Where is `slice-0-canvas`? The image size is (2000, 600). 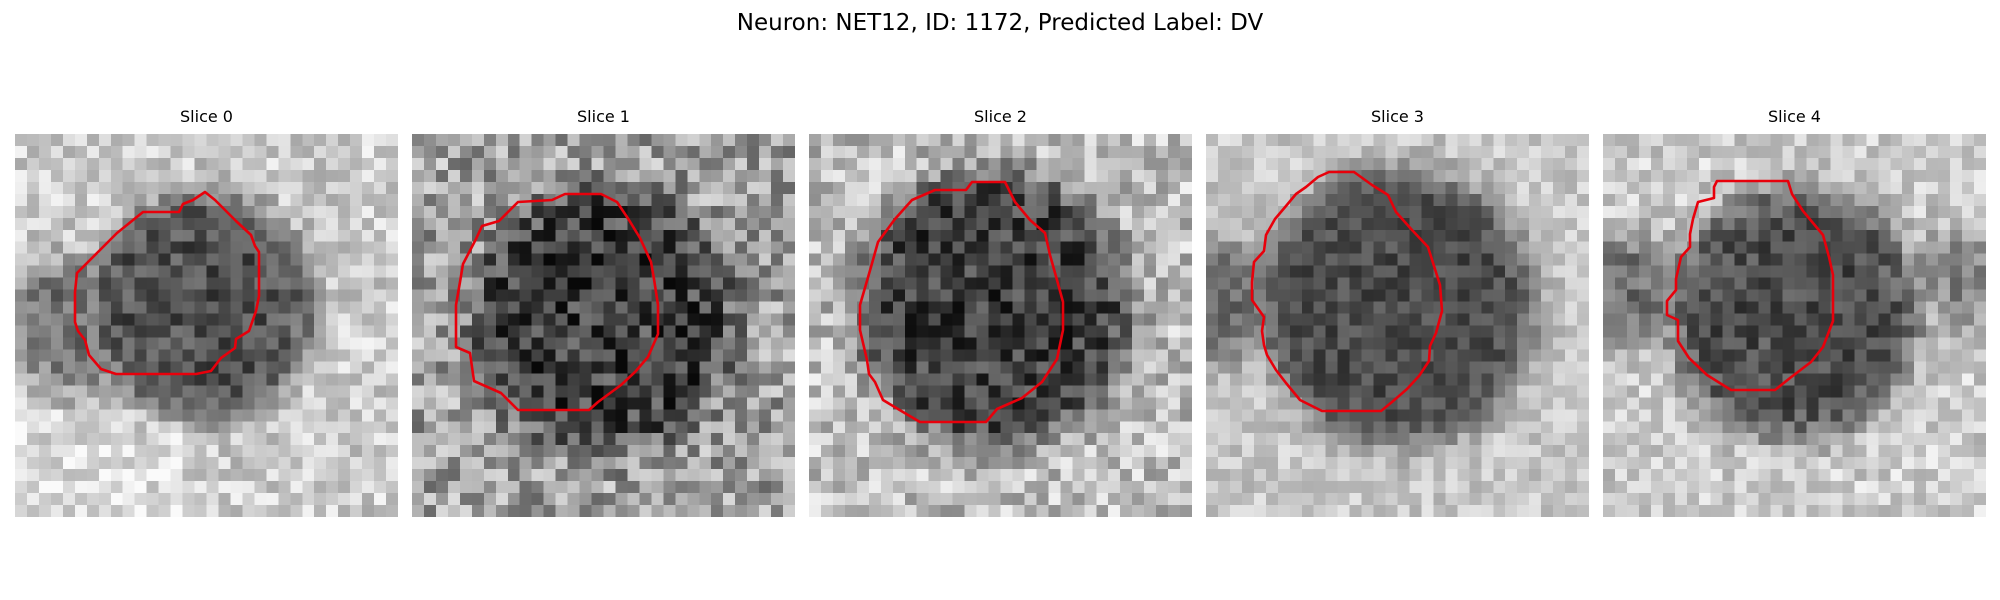 slice-0-canvas is located at coordinates (206, 325).